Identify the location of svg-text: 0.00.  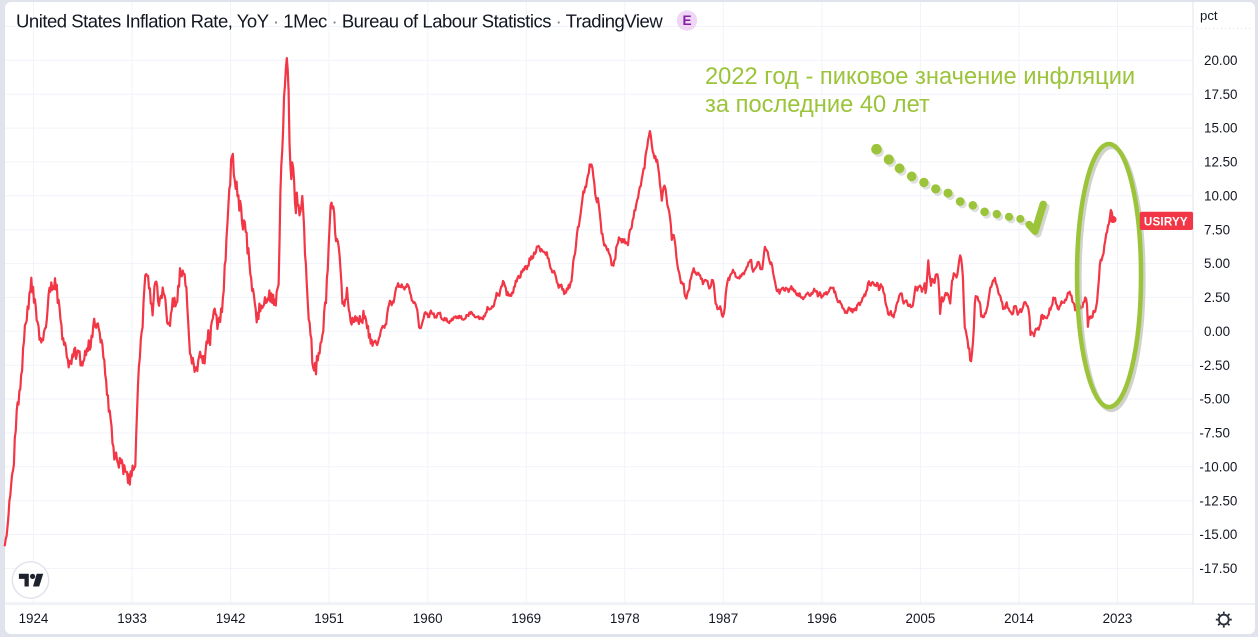
(1217, 331).